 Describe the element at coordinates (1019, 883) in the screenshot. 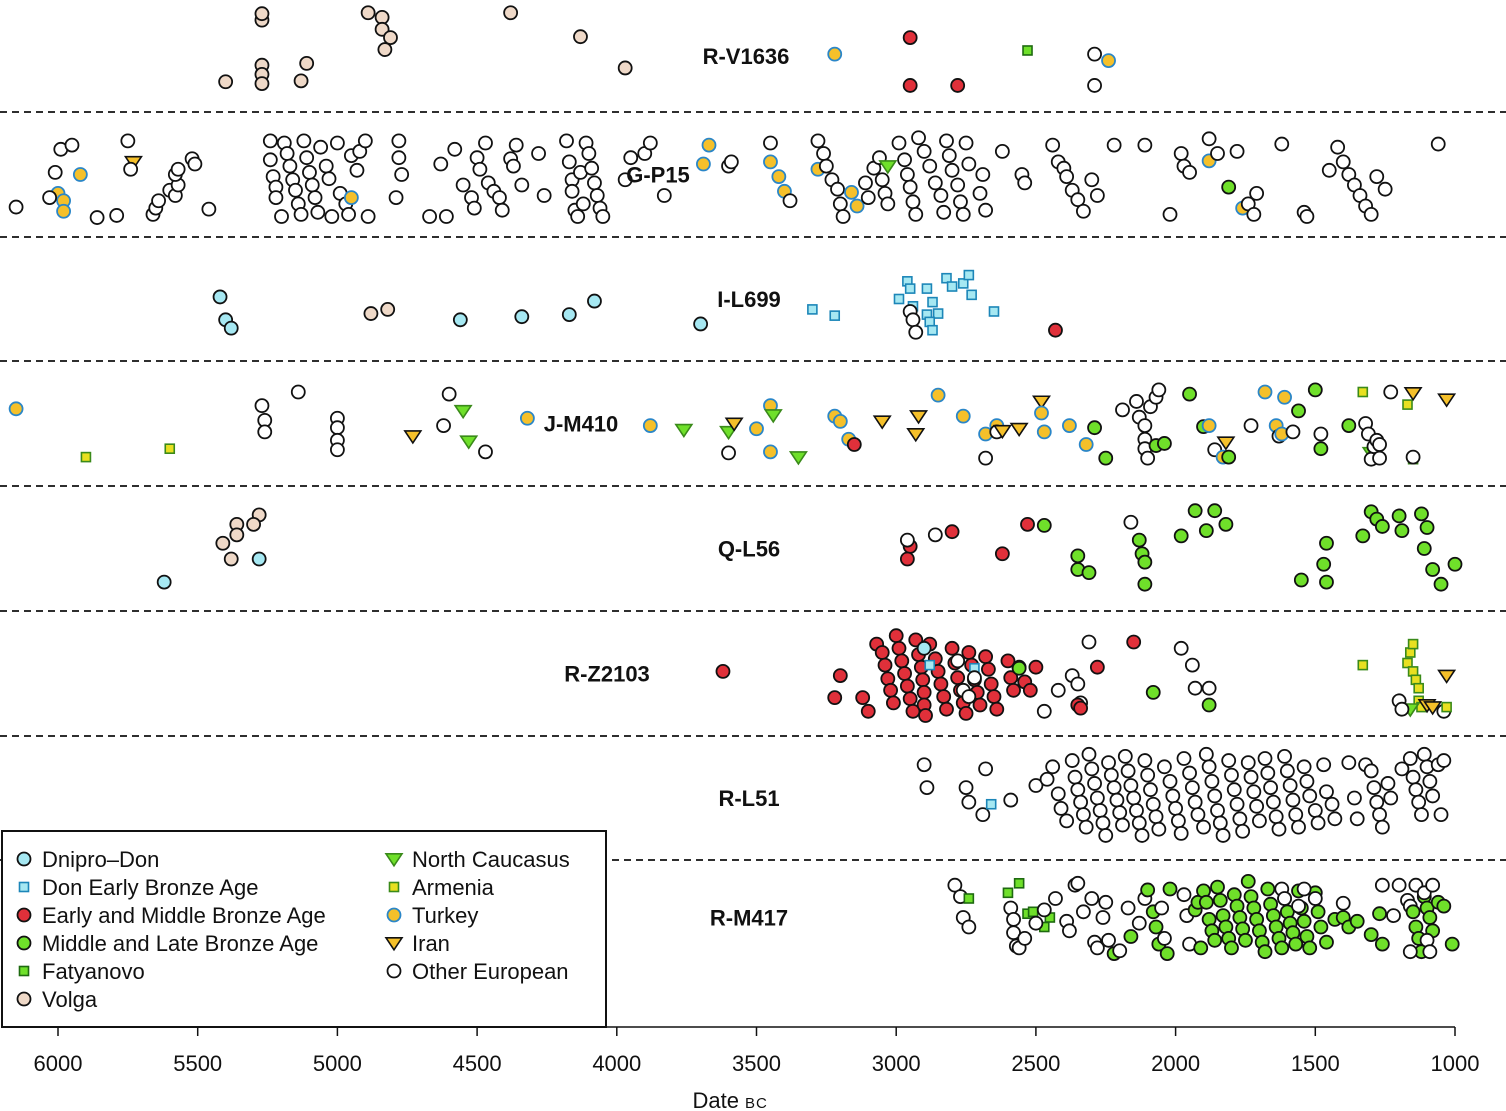

I see `data-point-fatyanovo` at that location.